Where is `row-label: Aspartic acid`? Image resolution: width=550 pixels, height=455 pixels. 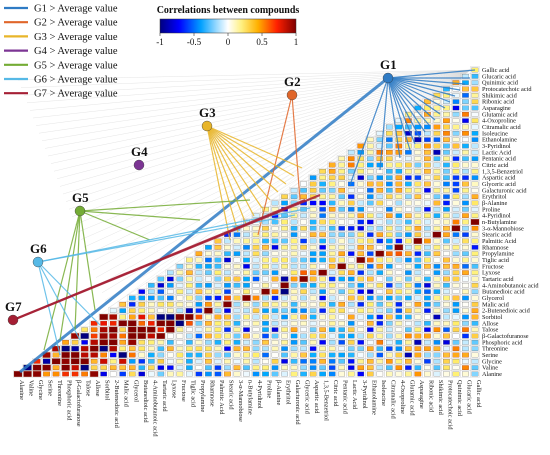
row-label: Aspartic acid is located at coordinates (499, 178).